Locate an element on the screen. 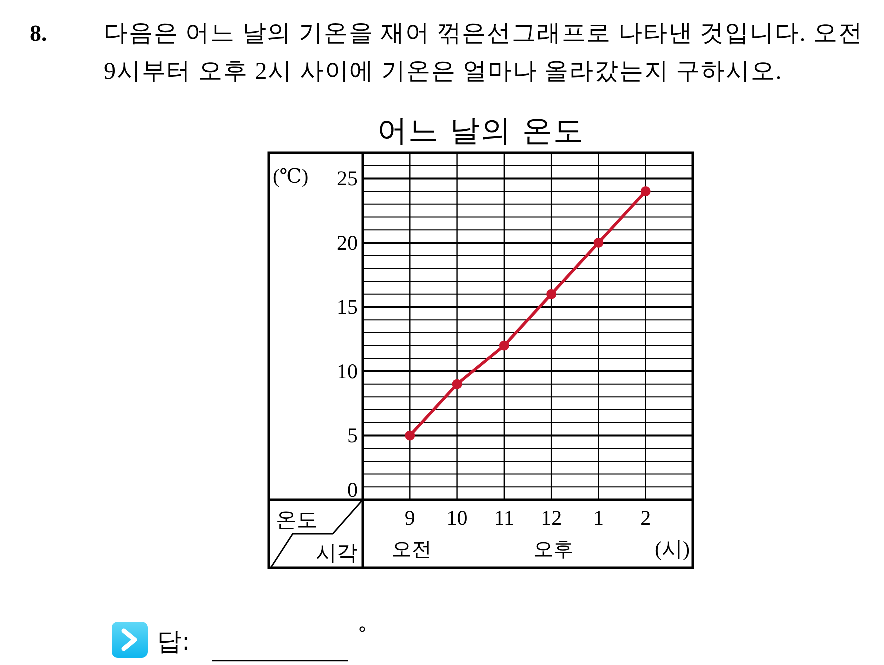 This screenshot has width=884, height=665. y-tick-label: 0 is located at coordinates (353, 490).